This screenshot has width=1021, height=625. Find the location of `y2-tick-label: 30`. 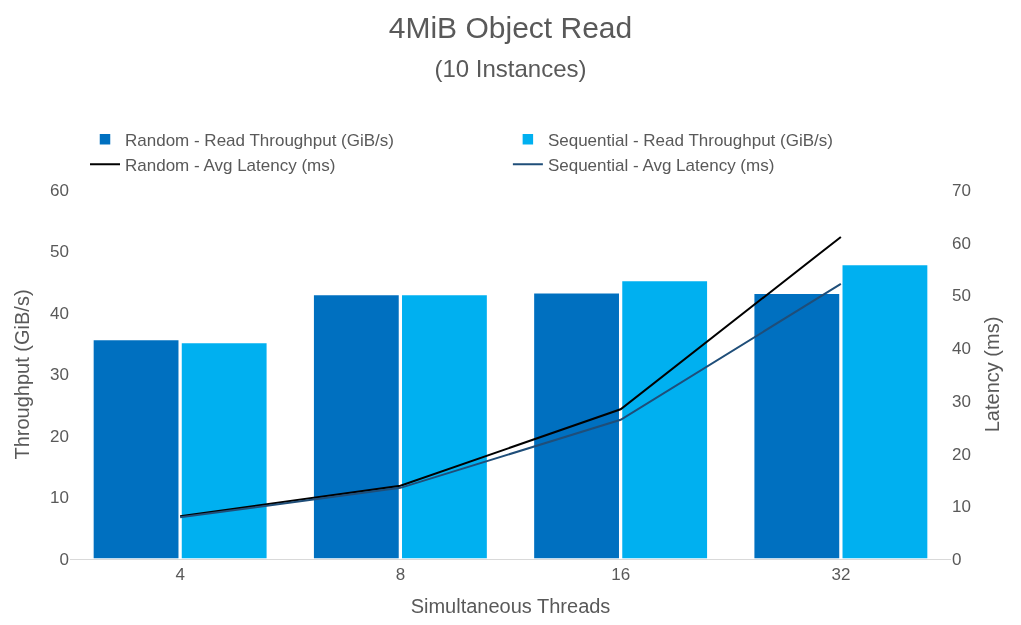

y2-tick-label: 30 is located at coordinates (961, 401).